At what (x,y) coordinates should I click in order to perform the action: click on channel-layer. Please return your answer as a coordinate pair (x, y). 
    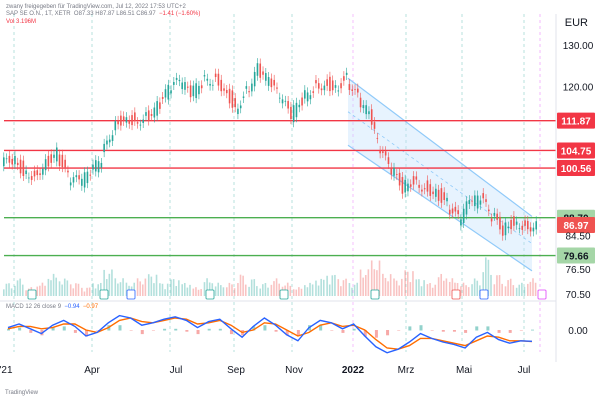
    Looking at the image, I should click on (440, 174).